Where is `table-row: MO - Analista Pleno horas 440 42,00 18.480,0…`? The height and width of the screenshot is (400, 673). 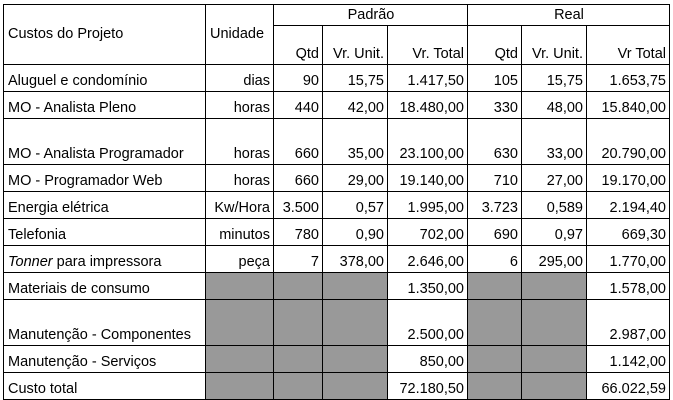
table-row: MO - Analista Pleno horas 440 42,00 18.480,0… is located at coordinates (336, 105).